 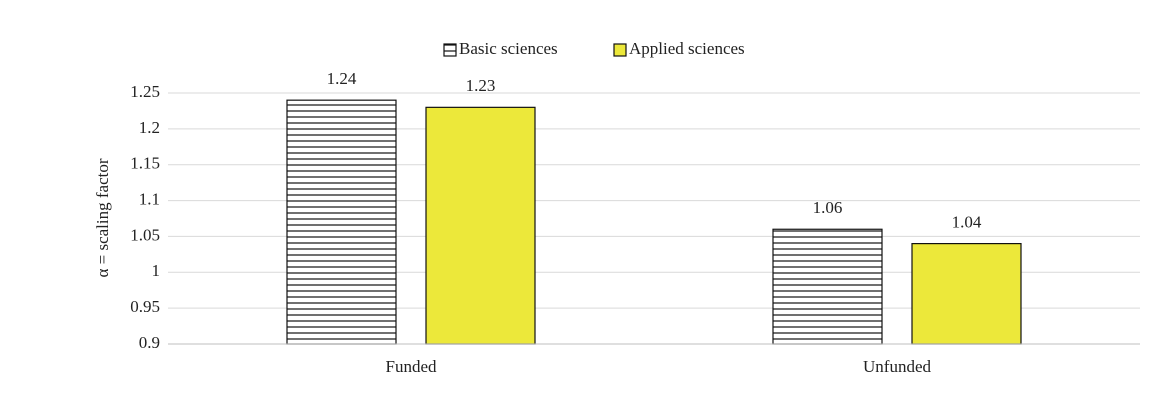 I want to click on y-tick-label: 1.05, so click(x=145, y=234).